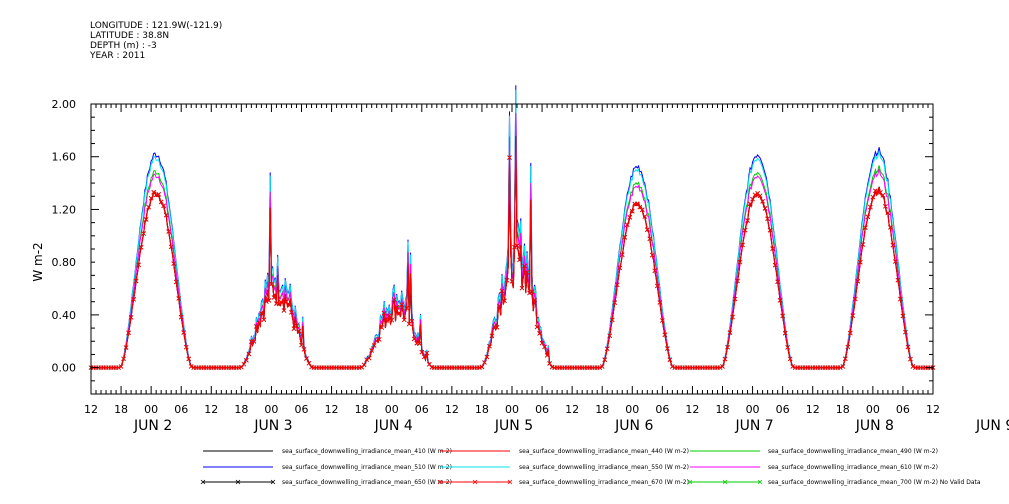 The image size is (1009, 504). I want to click on y-tick-label: 2.00, so click(64, 104).